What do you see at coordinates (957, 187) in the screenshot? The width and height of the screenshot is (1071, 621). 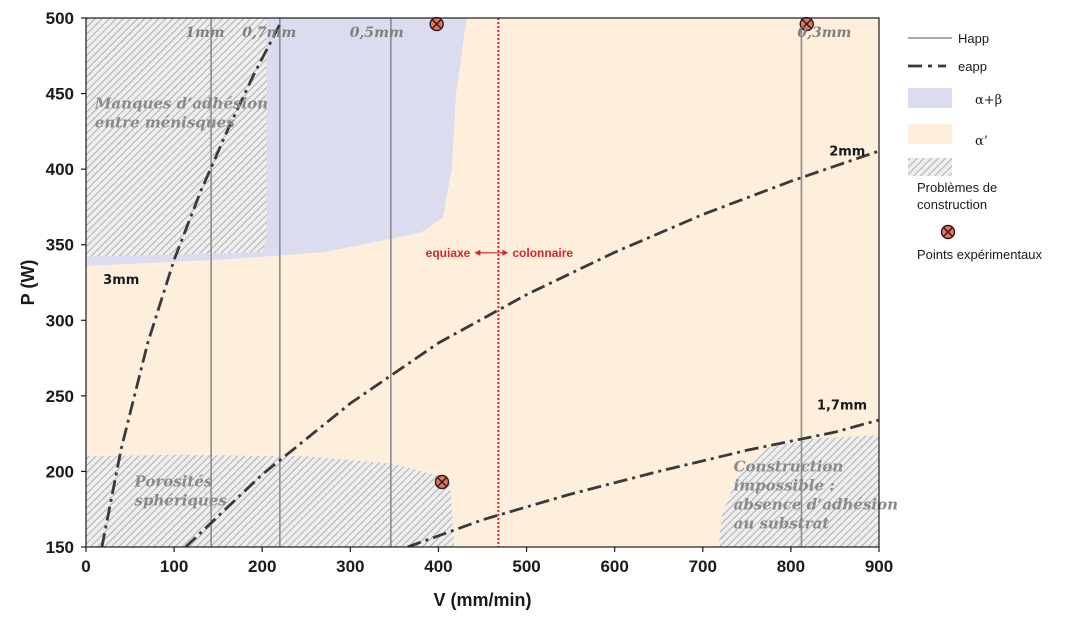 I see `legend-problems-line-1: Problèmes de` at bounding box center [957, 187].